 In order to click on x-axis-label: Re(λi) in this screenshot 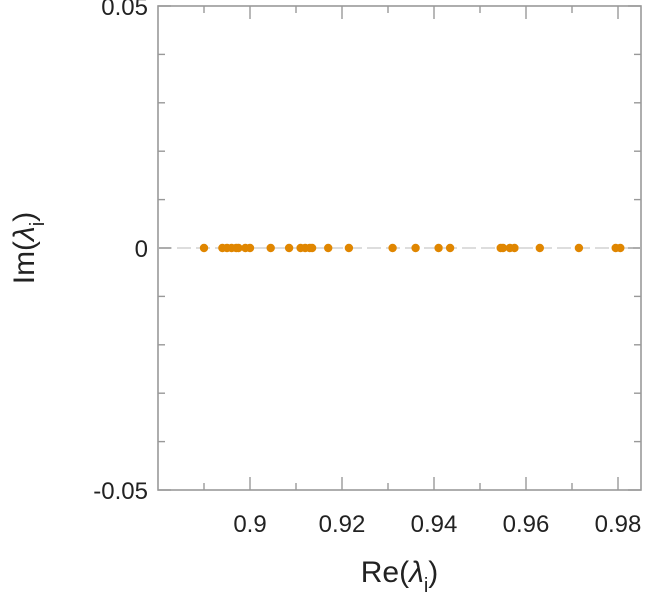, I will do `click(400, 576)`.